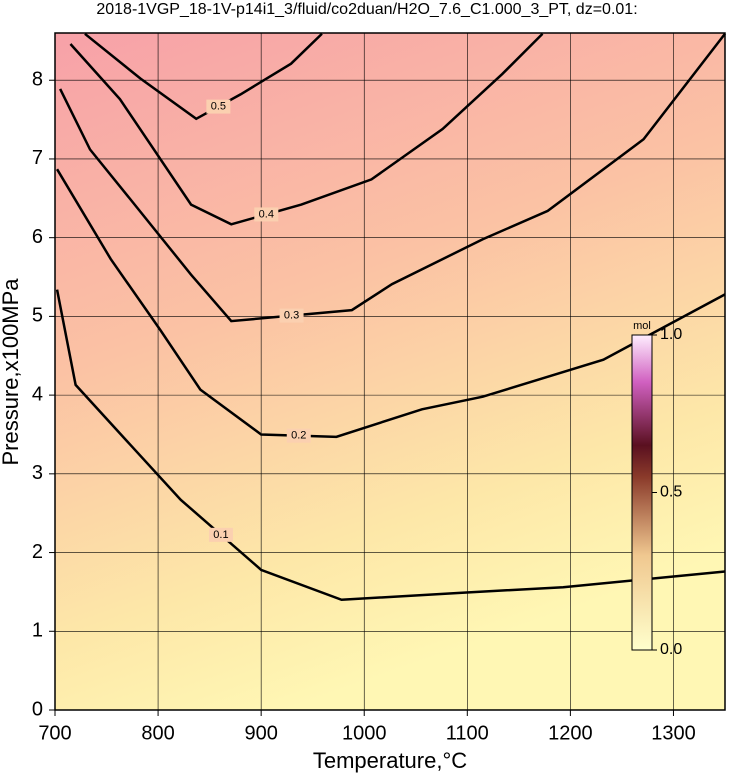 The height and width of the screenshot is (781, 734). What do you see at coordinates (37, 473) in the screenshot?
I see `y-tick-label: 3` at bounding box center [37, 473].